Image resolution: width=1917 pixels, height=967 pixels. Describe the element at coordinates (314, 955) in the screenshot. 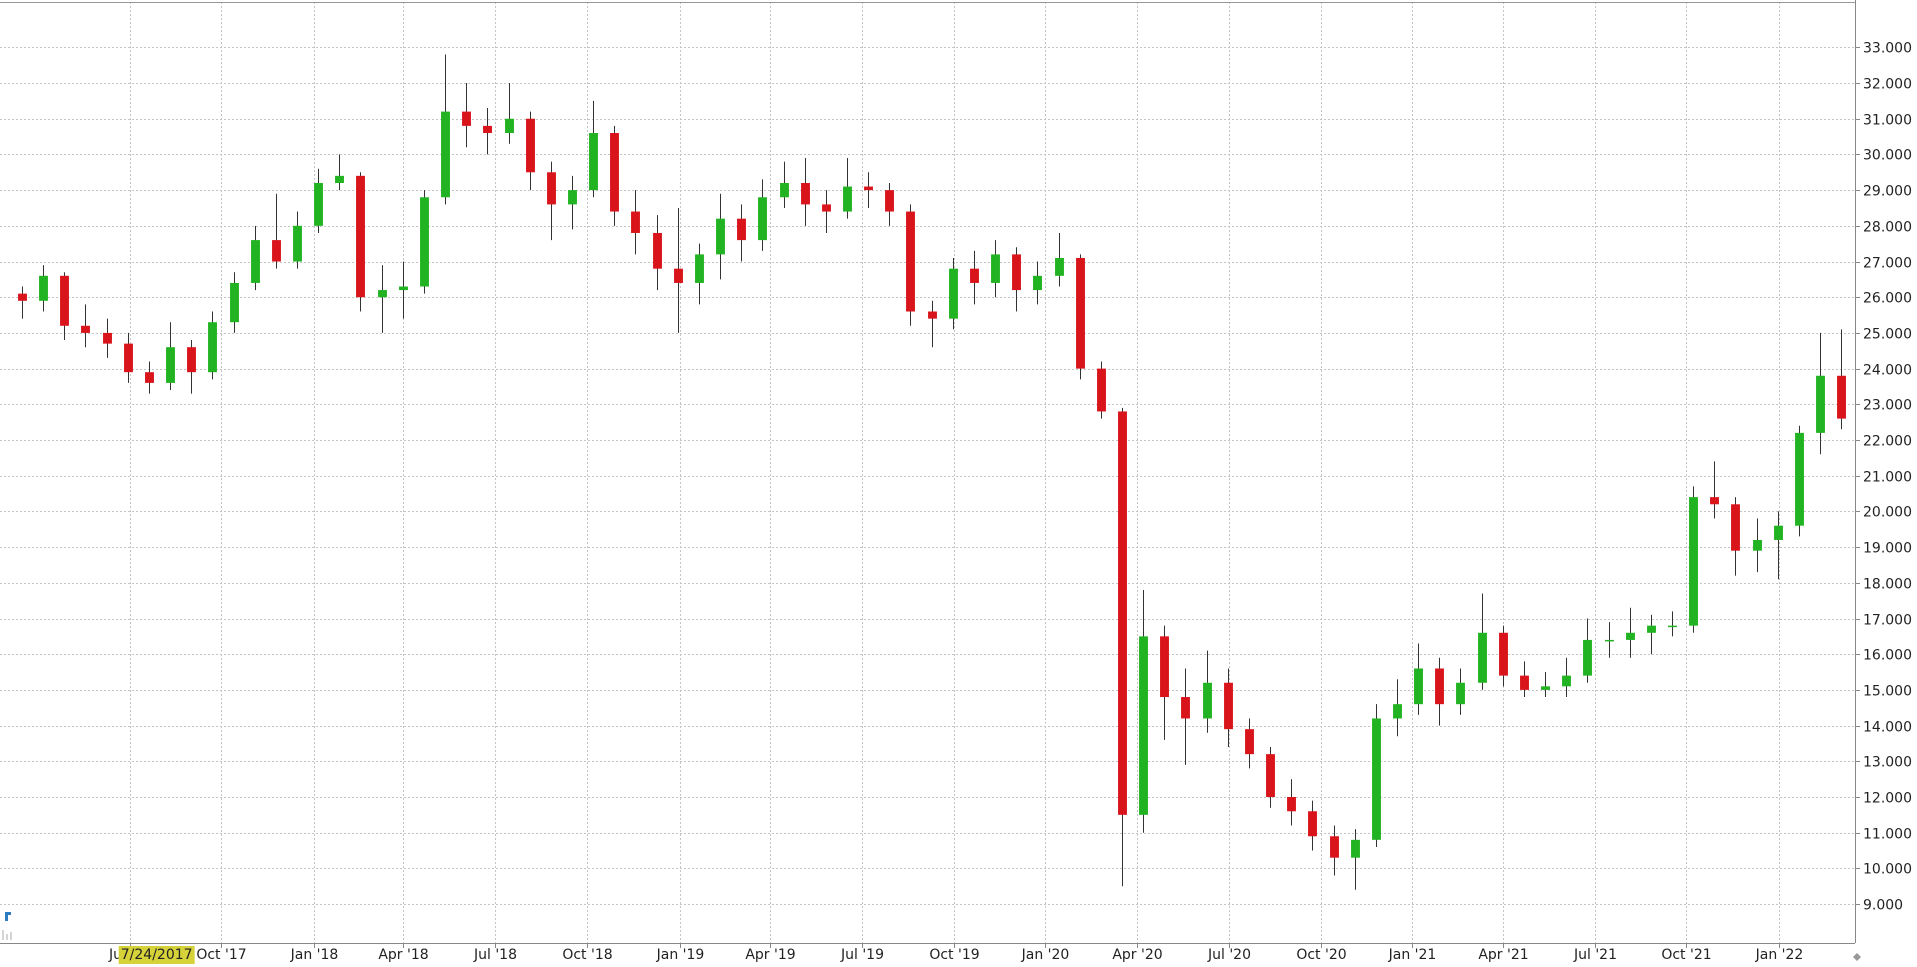

I see `x-tick-label: Jan '18` at that location.